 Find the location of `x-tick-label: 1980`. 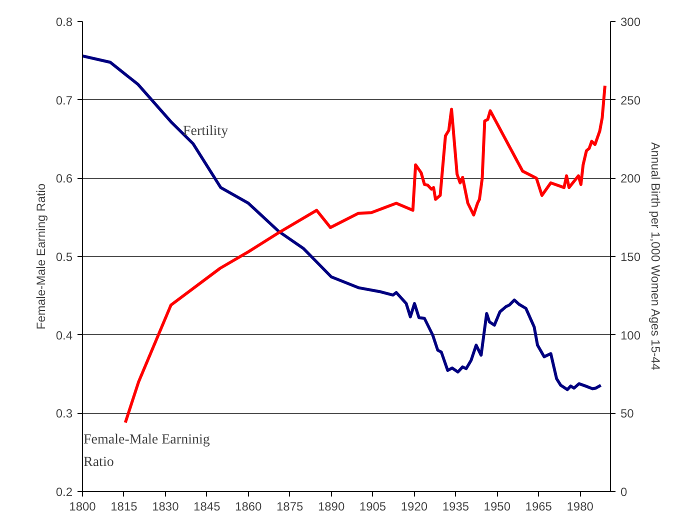

x-tick-label: 1980 is located at coordinates (580, 507).